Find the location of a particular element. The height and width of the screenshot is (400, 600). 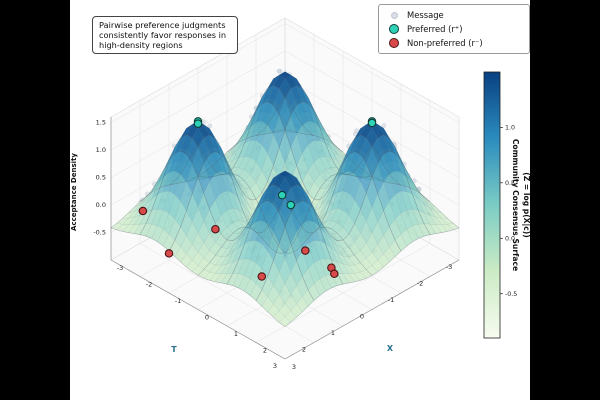

message-marker-icon is located at coordinates (394, 15).